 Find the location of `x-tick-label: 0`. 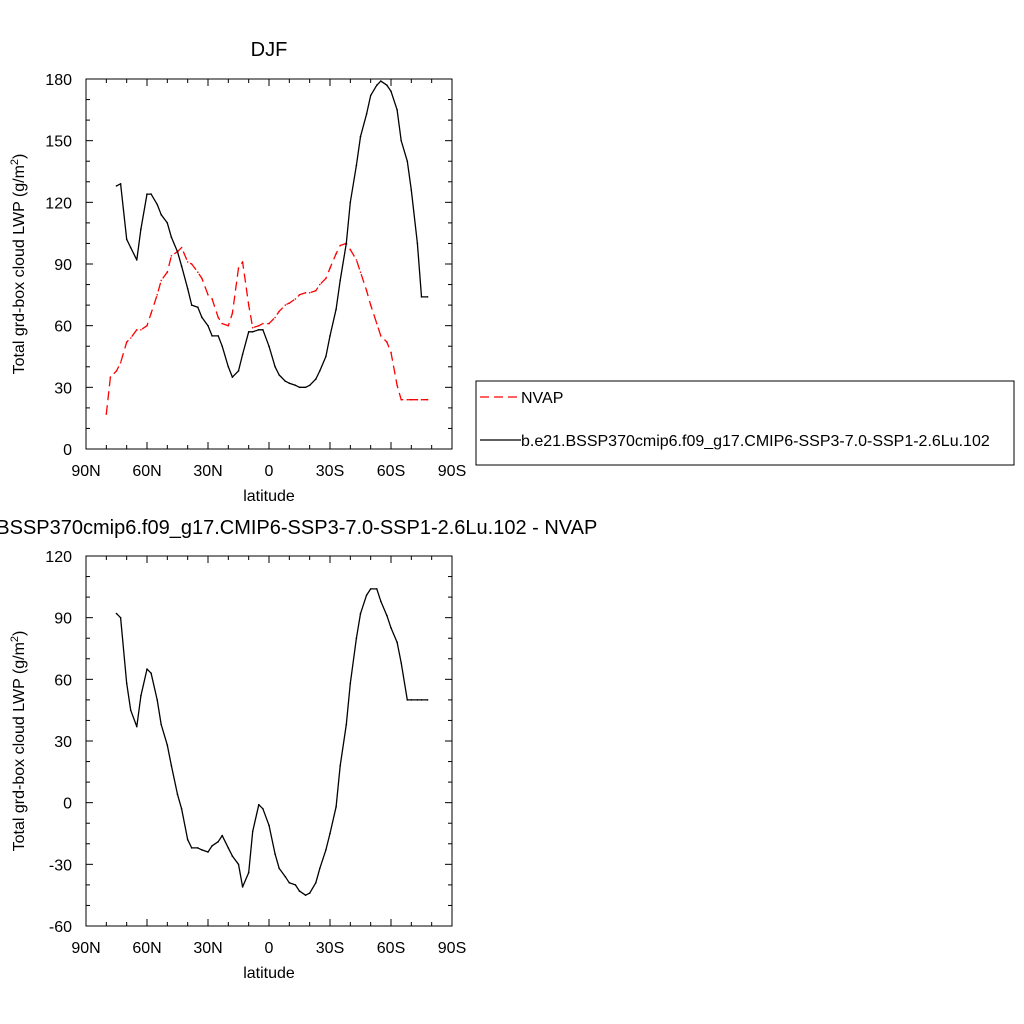

x-tick-label: 0 is located at coordinates (269, 471).